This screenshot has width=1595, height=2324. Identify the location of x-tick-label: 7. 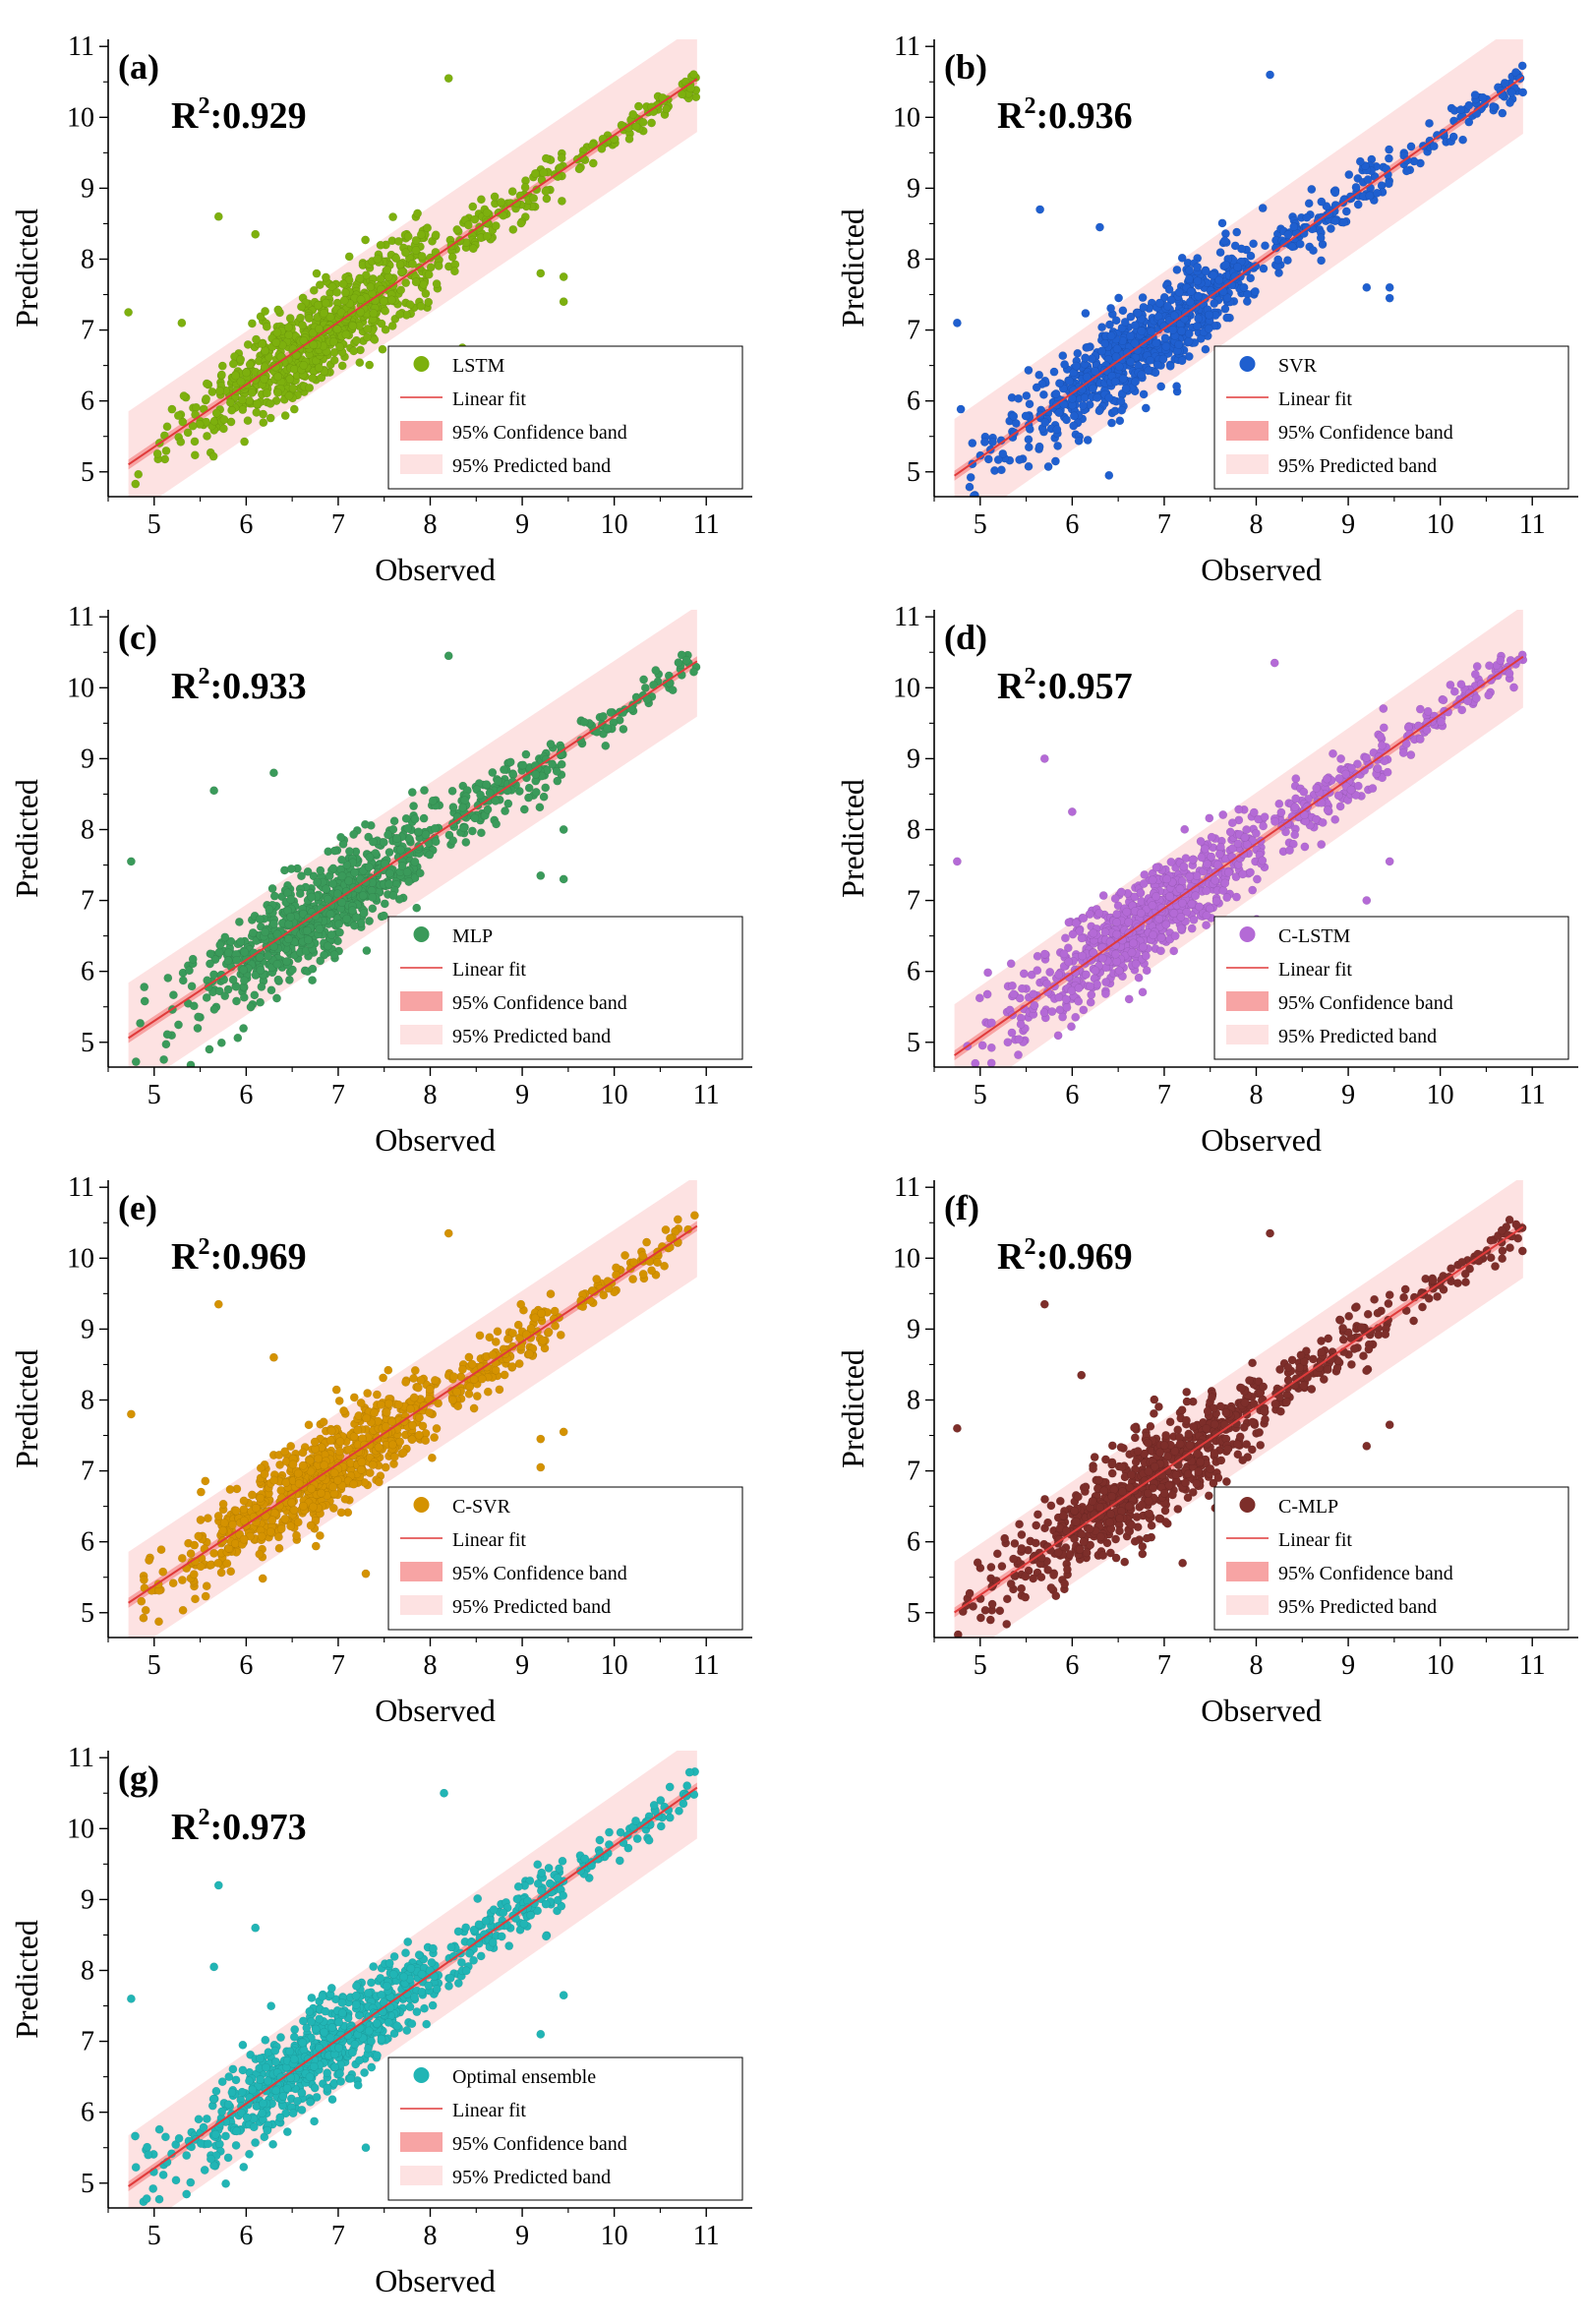
(338, 524).